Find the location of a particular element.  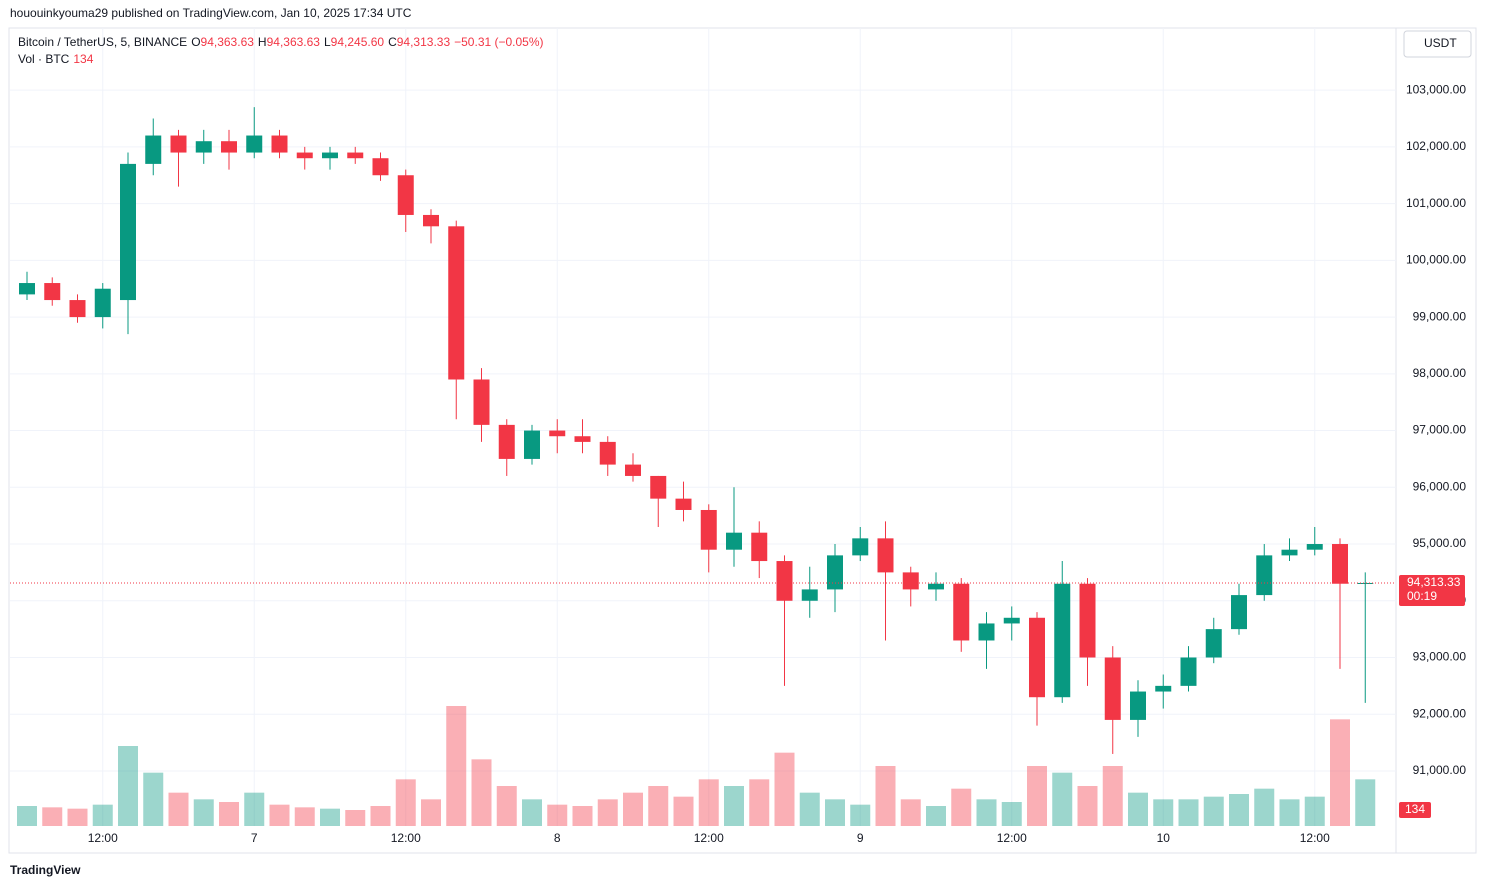

y-tick-label: 97,000.00 is located at coordinates (1440, 430).